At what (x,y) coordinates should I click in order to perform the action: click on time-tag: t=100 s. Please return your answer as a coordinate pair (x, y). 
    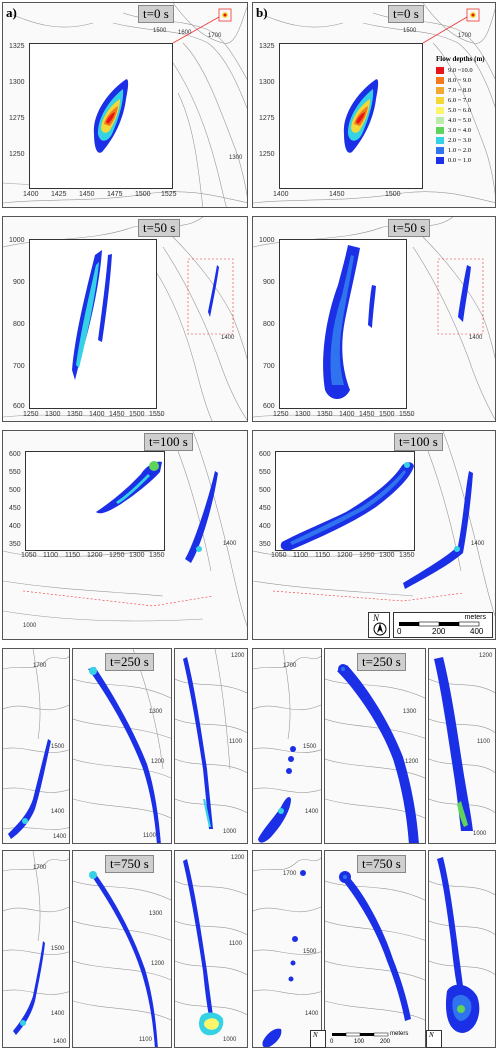
    Looking at the image, I should click on (168, 442).